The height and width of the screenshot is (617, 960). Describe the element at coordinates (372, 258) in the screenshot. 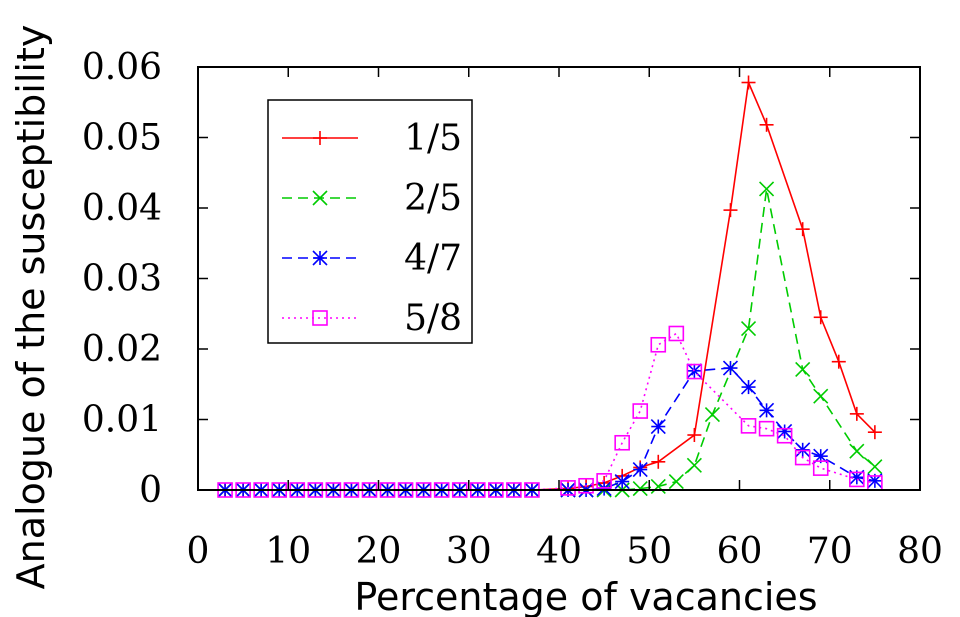

I see `legend-entry-3: 4/7` at that location.